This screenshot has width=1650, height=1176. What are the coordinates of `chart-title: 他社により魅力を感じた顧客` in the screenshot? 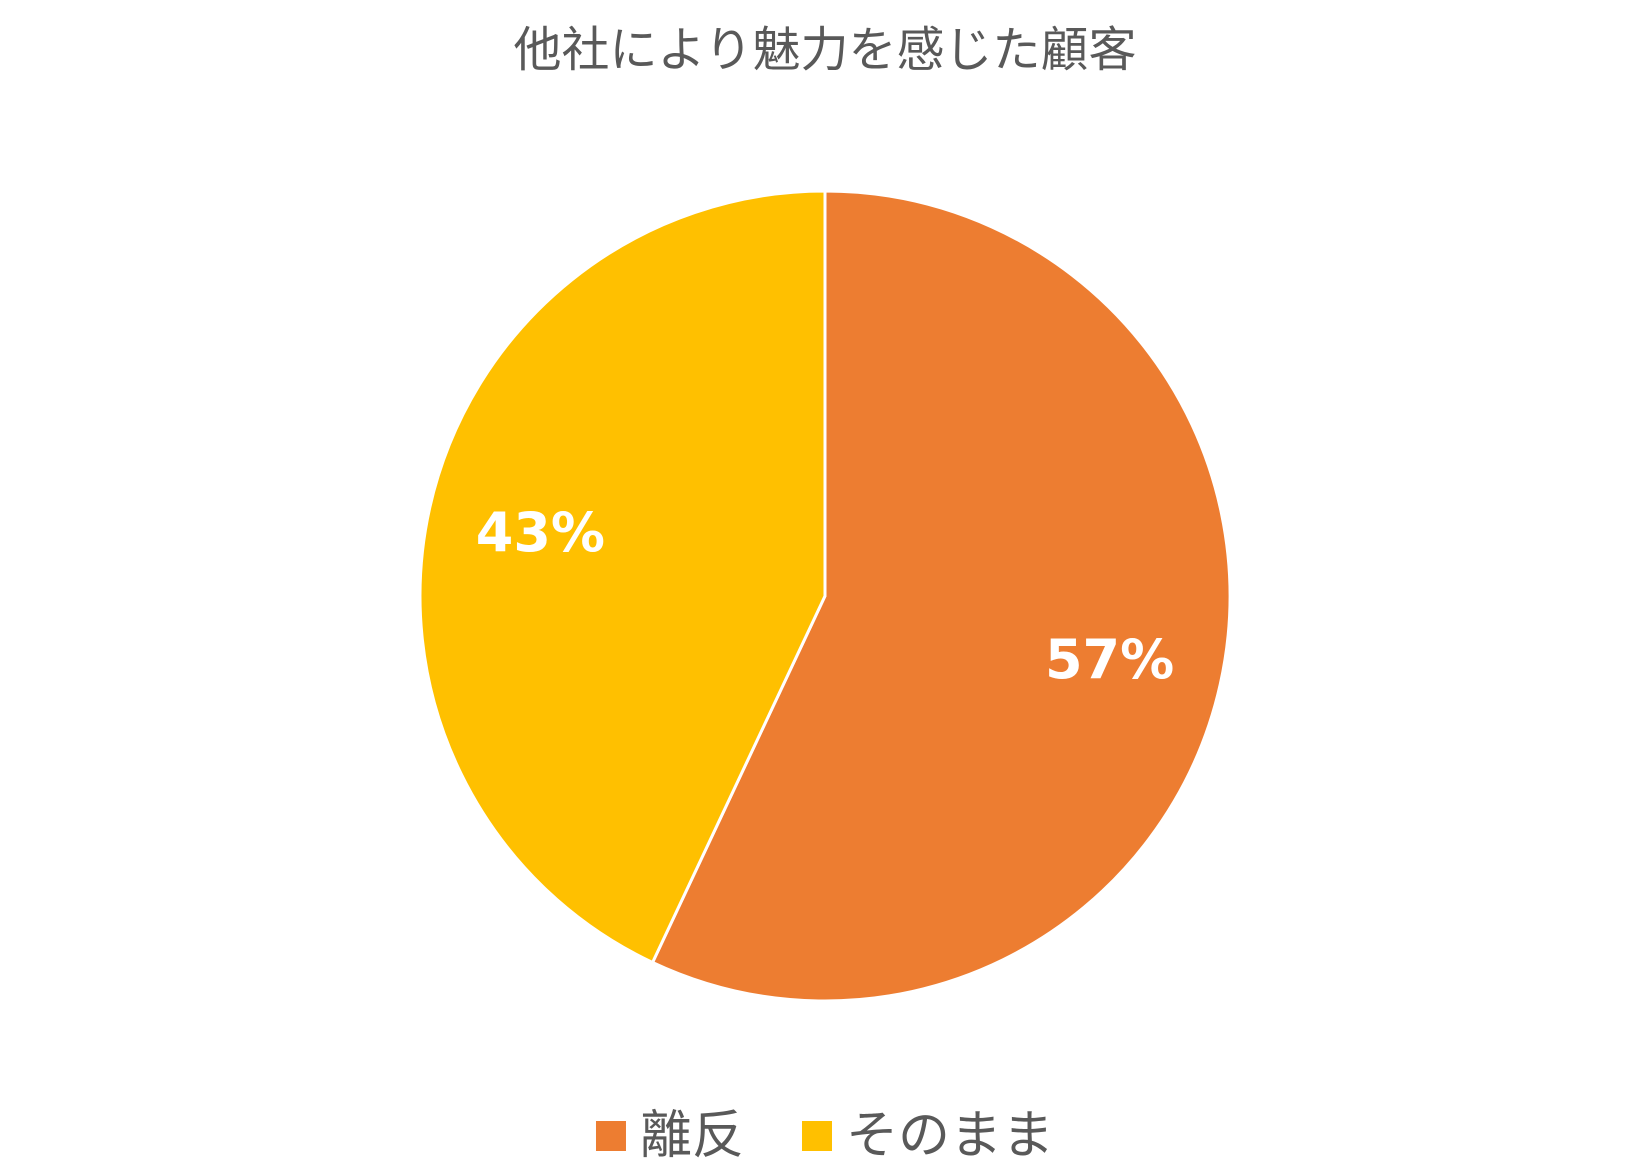 It's located at (824, 50).